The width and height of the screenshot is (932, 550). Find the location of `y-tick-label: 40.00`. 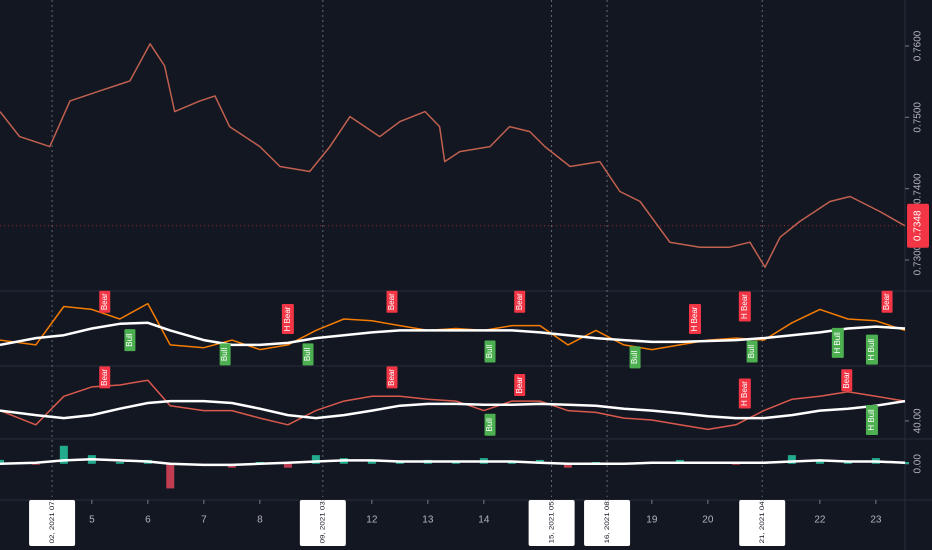

y-tick-label: 40.00 is located at coordinates (918, 420).